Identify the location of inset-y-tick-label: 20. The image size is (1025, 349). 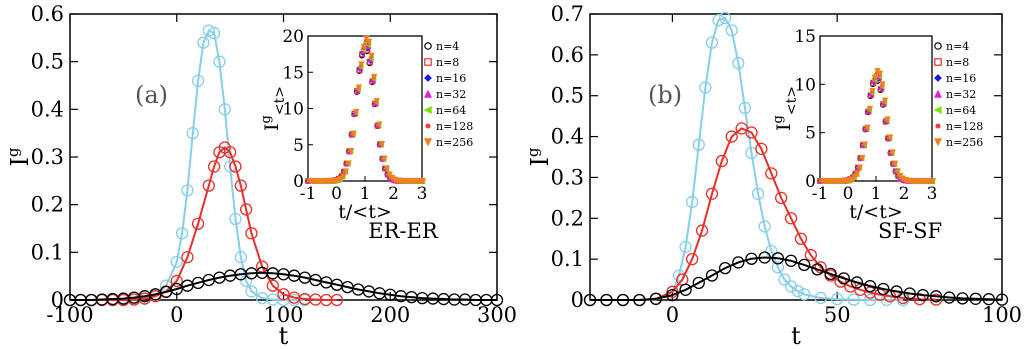
(293, 37).